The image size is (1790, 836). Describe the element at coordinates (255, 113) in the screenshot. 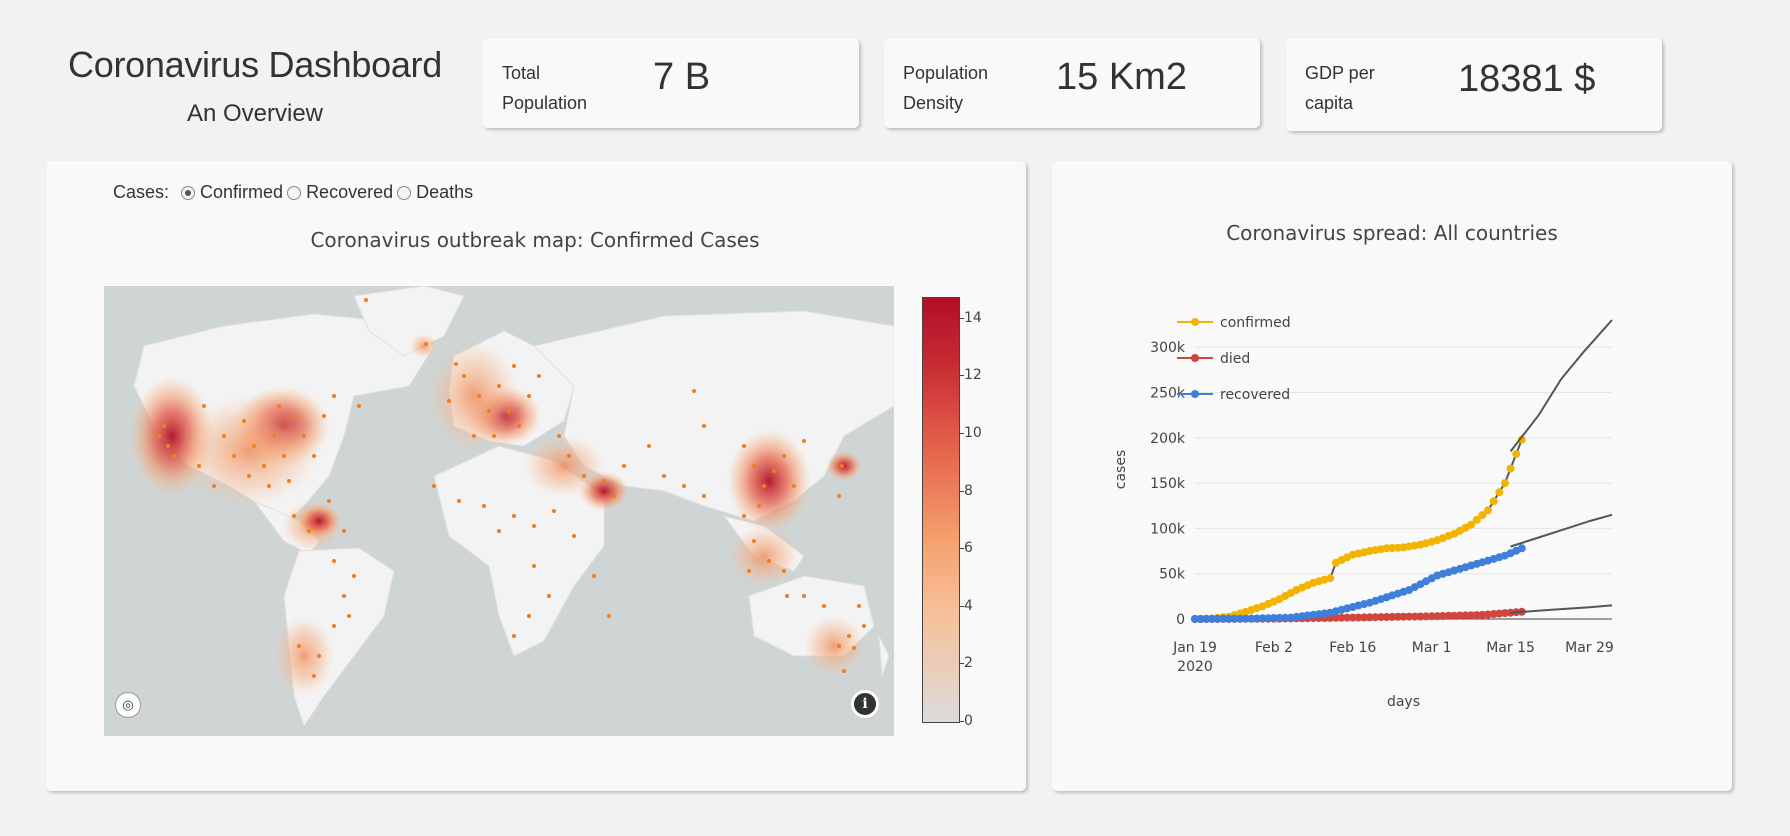

I see `page-subtitle: An Overview` at that location.